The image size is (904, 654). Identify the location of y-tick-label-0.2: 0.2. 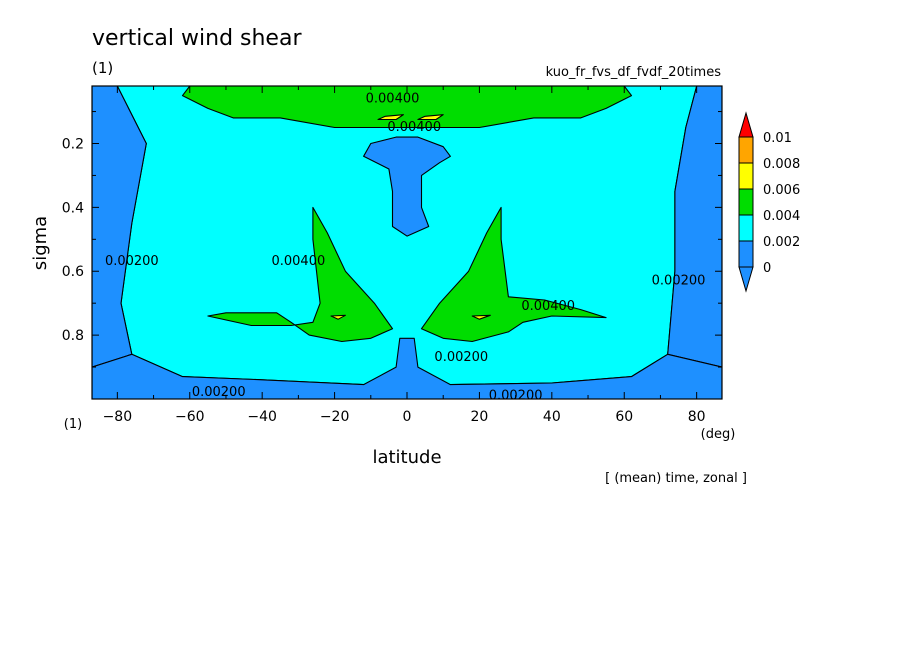
(73, 144).